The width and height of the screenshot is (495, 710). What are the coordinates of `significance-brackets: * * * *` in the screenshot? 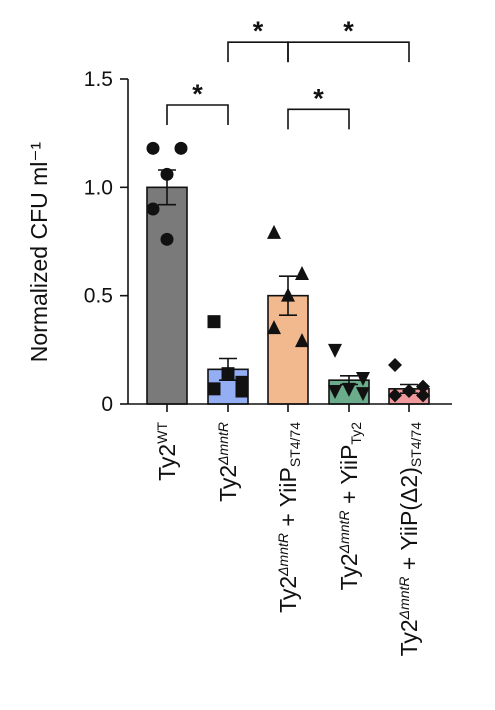 It's located at (288, 73).